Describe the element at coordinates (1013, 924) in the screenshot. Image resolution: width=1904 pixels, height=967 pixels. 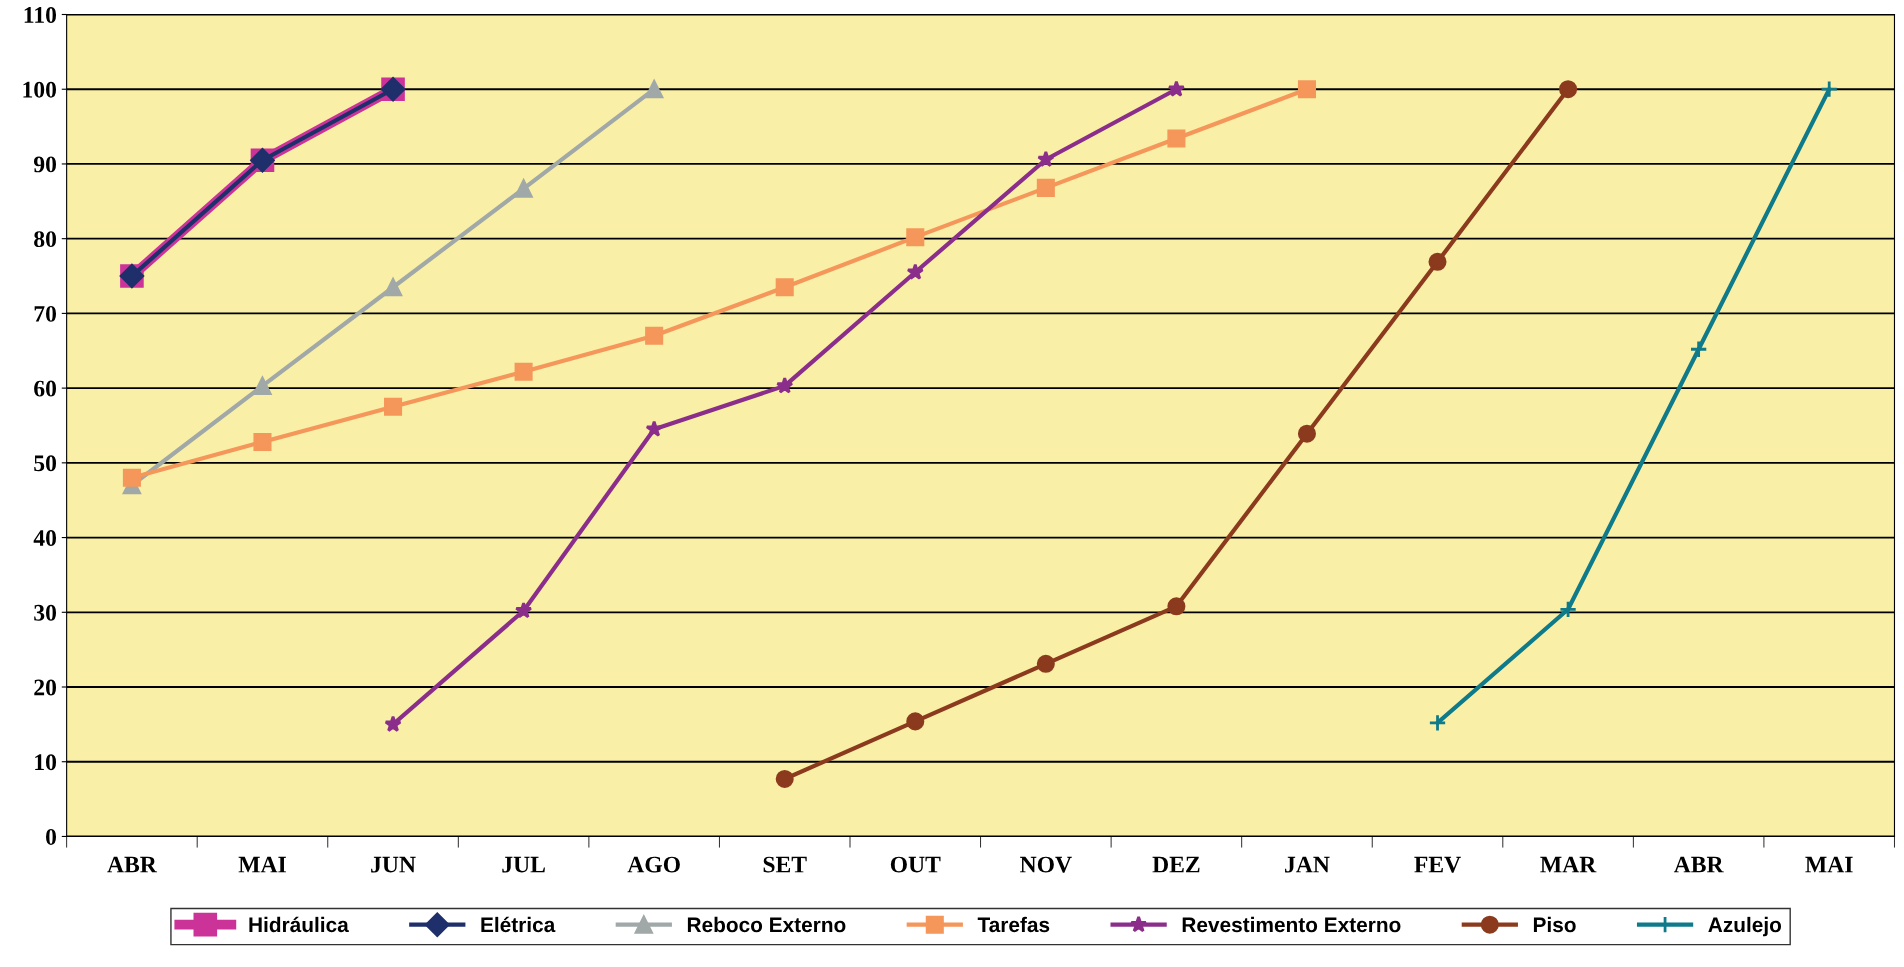
I see `legend-label: Tarefas` at that location.